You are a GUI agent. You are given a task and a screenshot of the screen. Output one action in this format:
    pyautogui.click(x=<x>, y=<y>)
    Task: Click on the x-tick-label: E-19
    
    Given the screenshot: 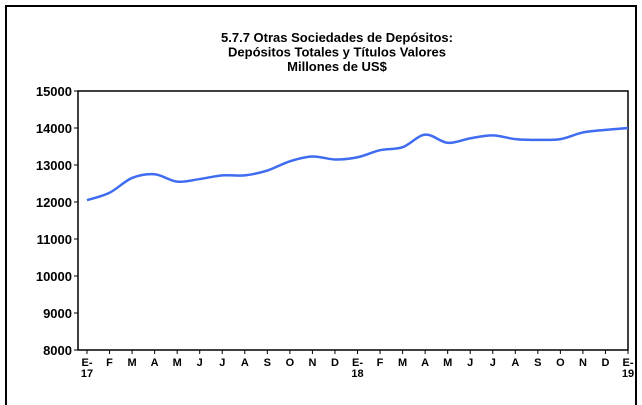 What is the action you would take?
    pyautogui.click(x=628, y=368)
    